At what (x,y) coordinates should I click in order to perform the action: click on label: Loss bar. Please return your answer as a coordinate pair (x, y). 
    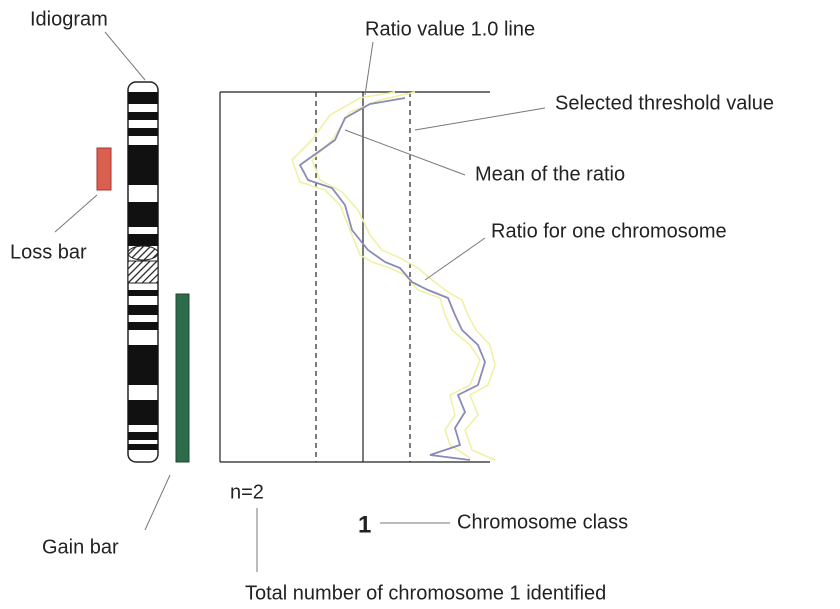
    Looking at the image, I should click on (48, 252).